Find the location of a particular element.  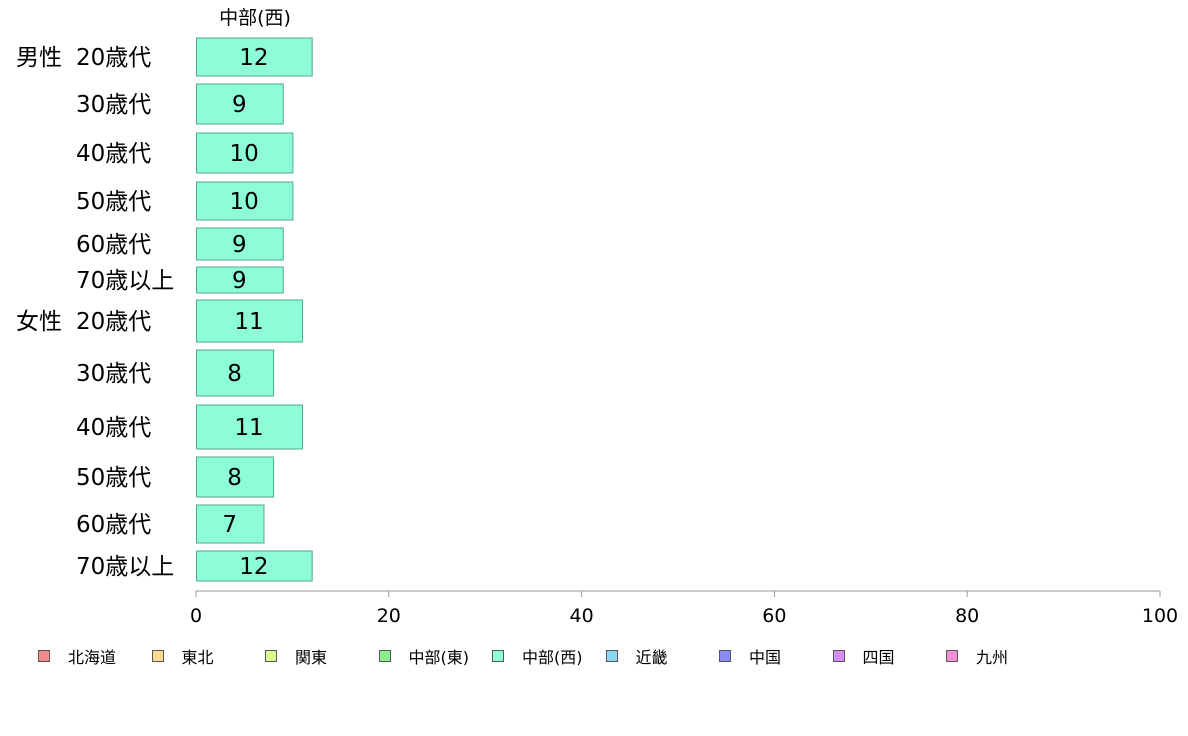

group-label: 女性 is located at coordinates (39, 322).